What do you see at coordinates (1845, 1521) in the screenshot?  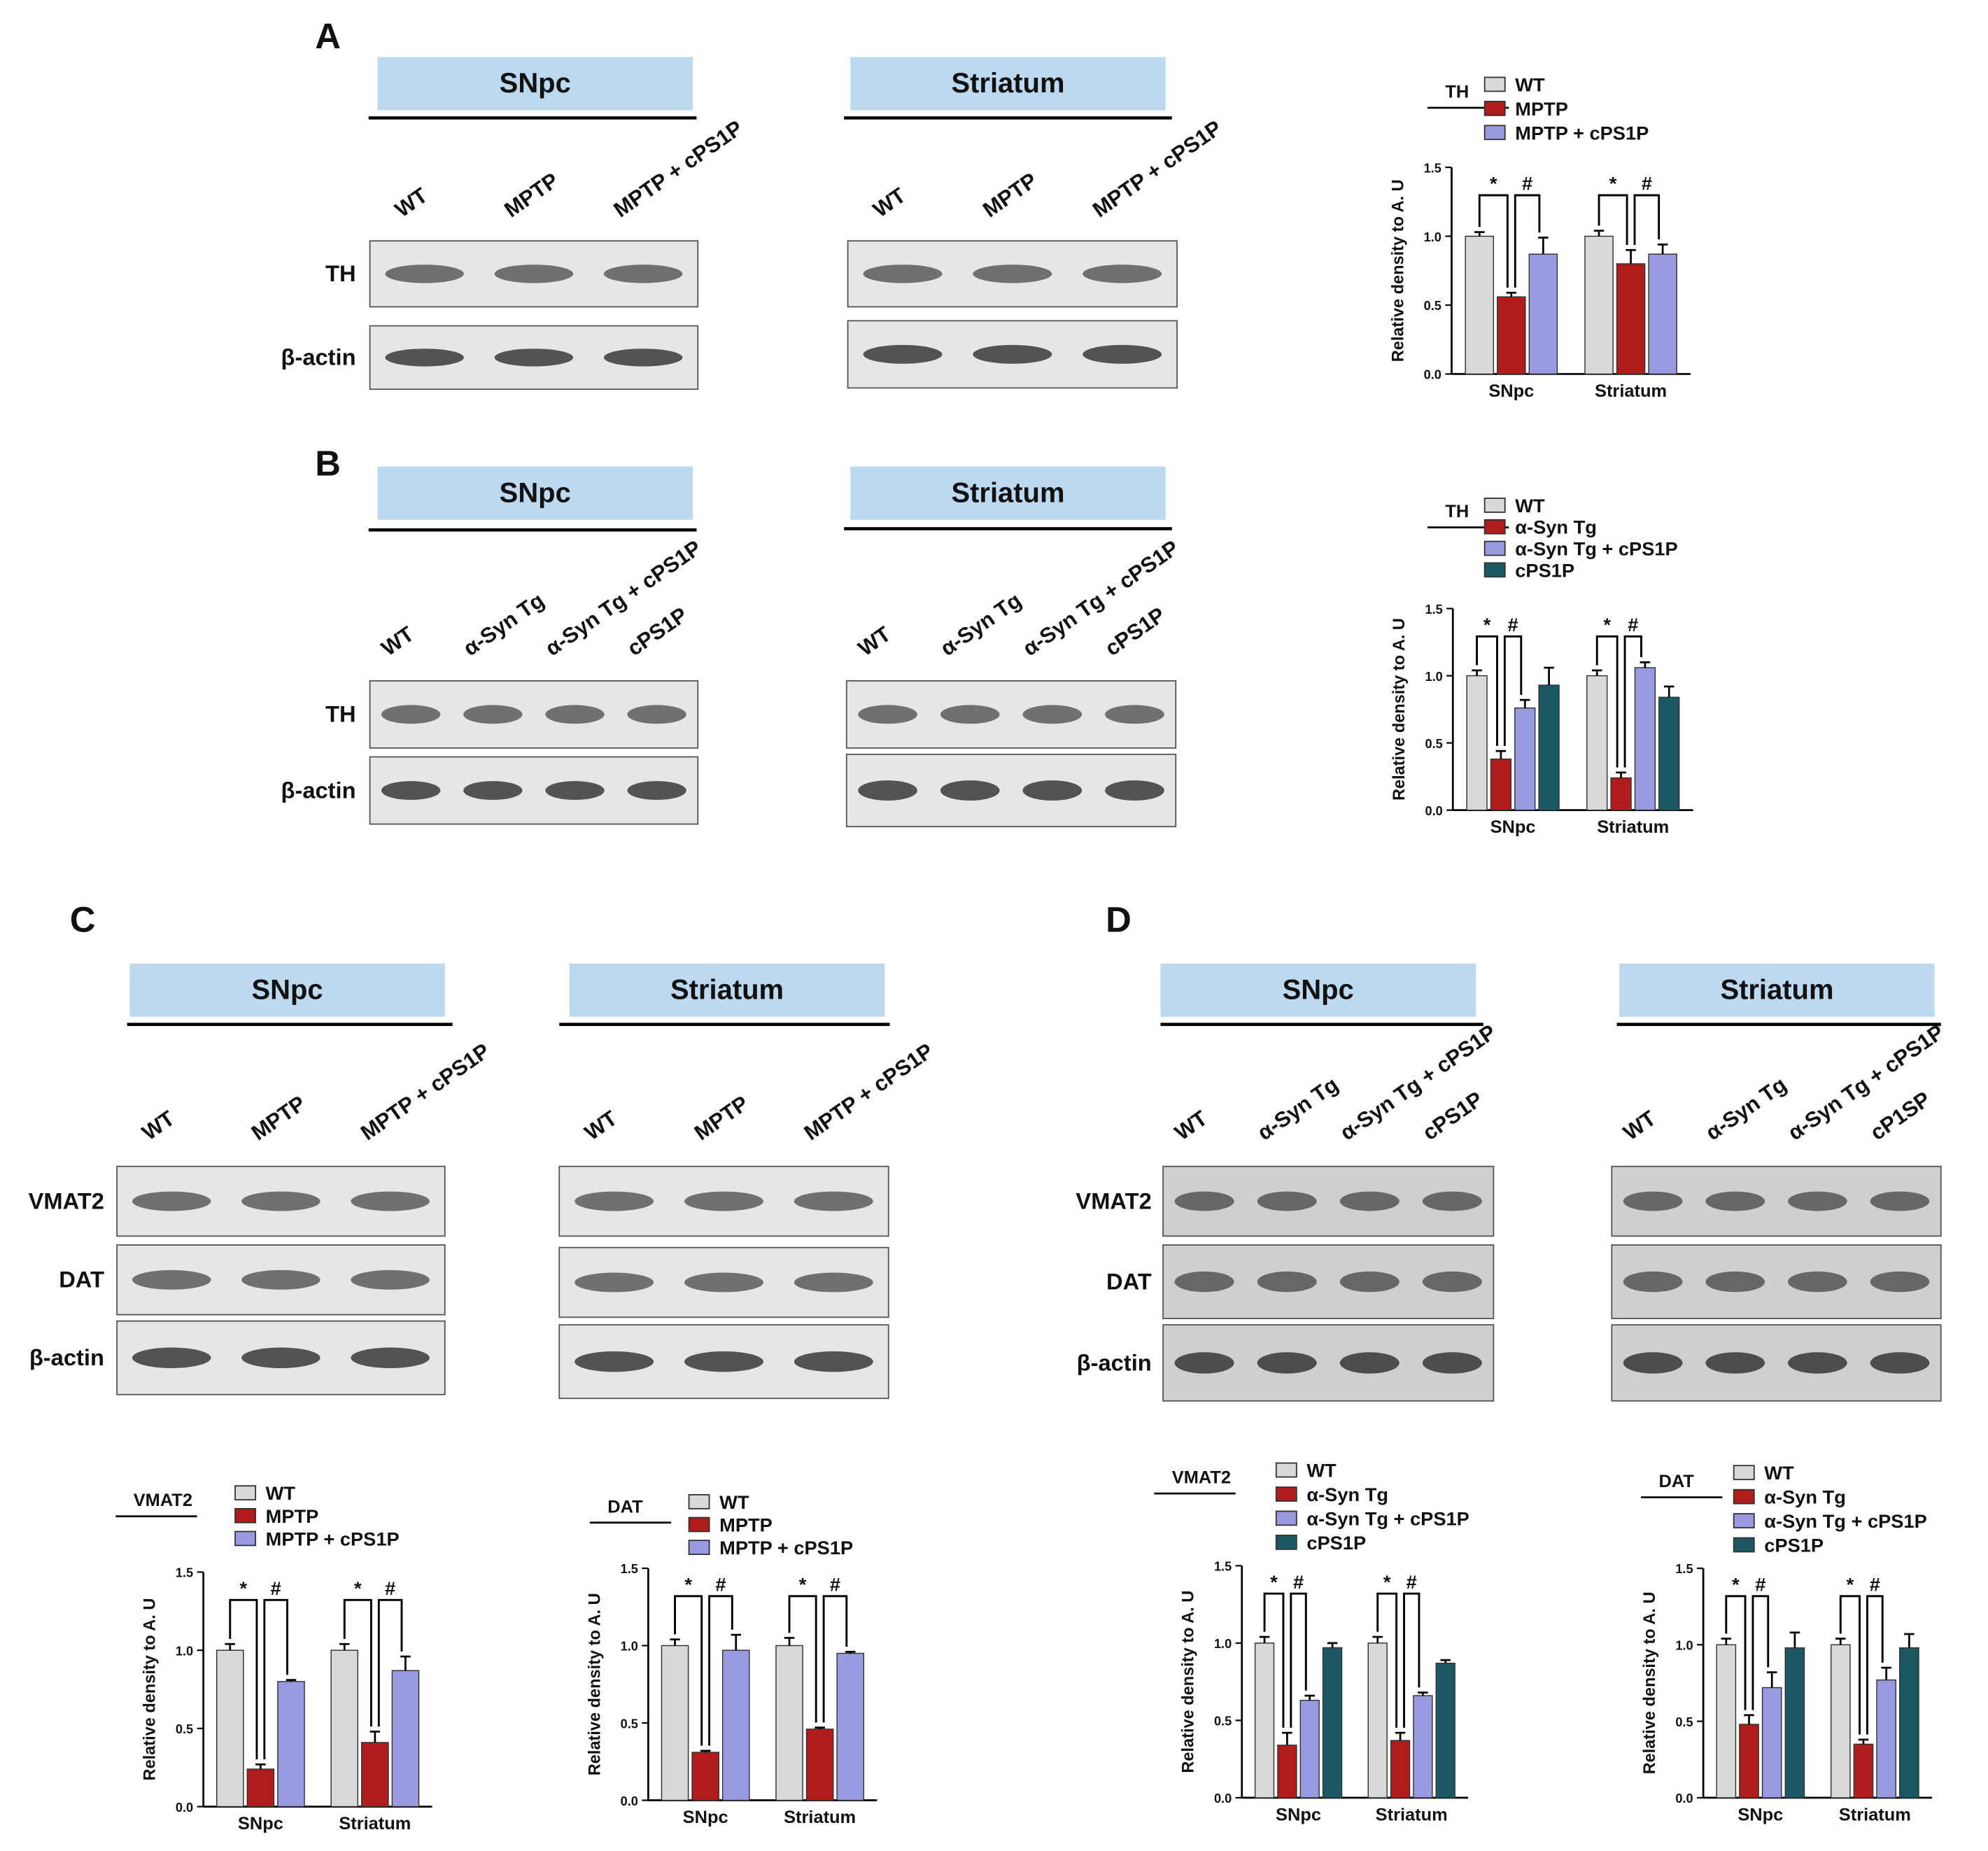 I see `legend-label: α-Syn Tg + cPS1P` at bounding box center [1845, 1521].